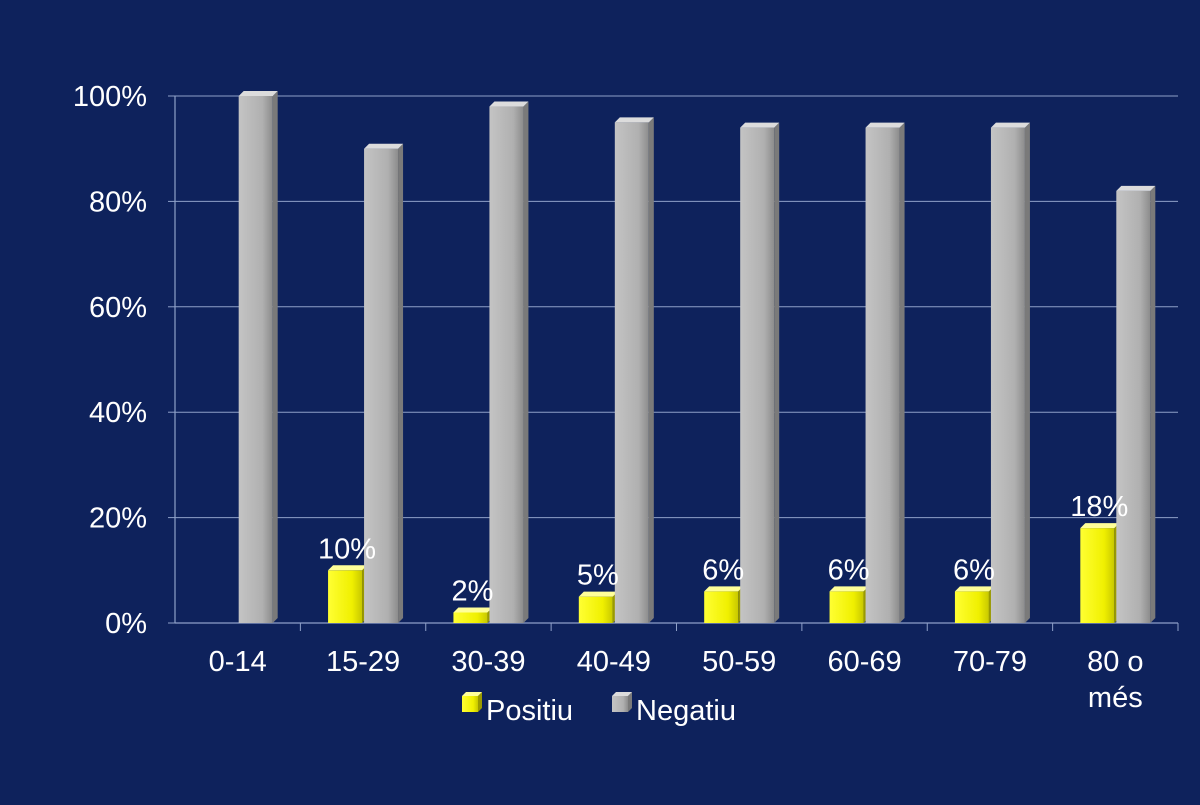 This screenshot has width=1200, height=805. I want to click on x-tick-label: 30-39, so click(488, 662).